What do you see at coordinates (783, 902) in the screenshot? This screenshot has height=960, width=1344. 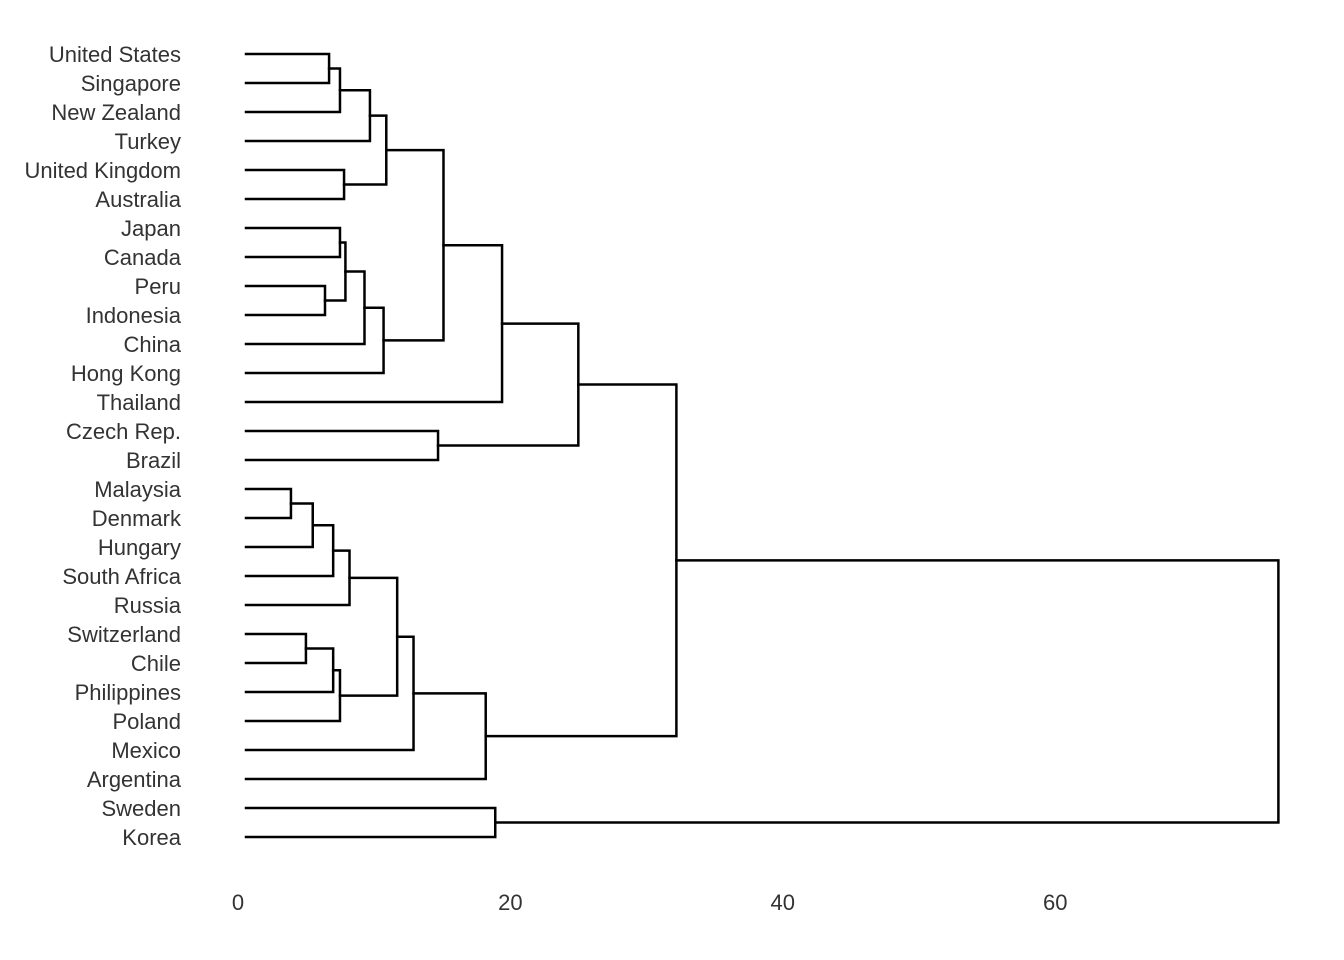 I see `x-tick-label-40: 40` at bounding box center [783, 902].